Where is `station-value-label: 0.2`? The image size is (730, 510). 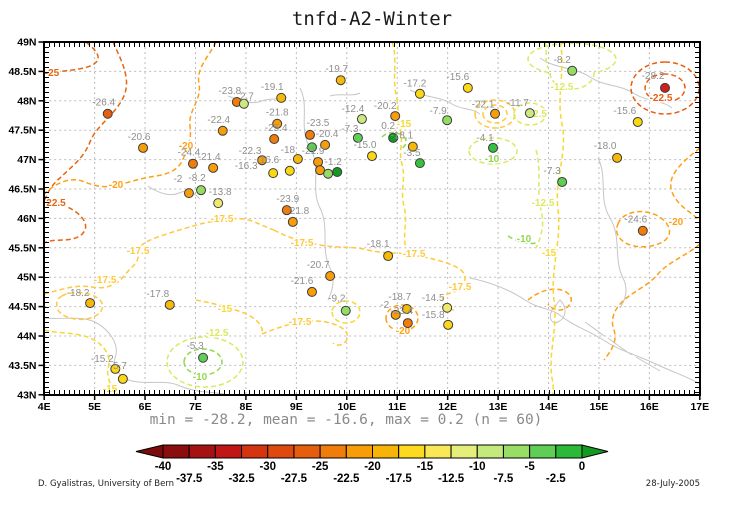
station-value-label: 0.2 is located at coordinates (388, 126).